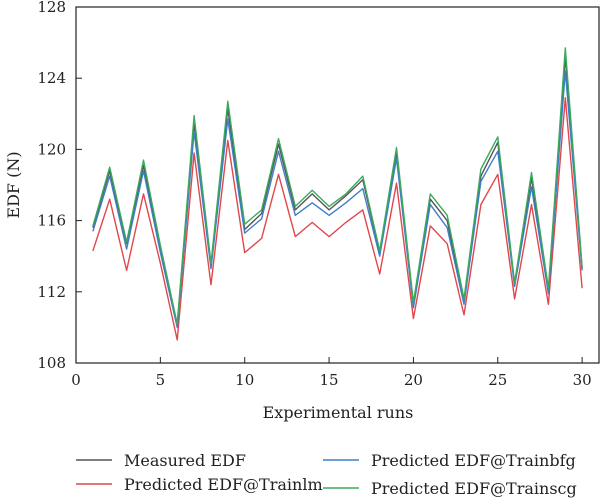 The width and height of the screenshot is (600, 498). I want to click on y-tick-label: 120, so click(51, 149).